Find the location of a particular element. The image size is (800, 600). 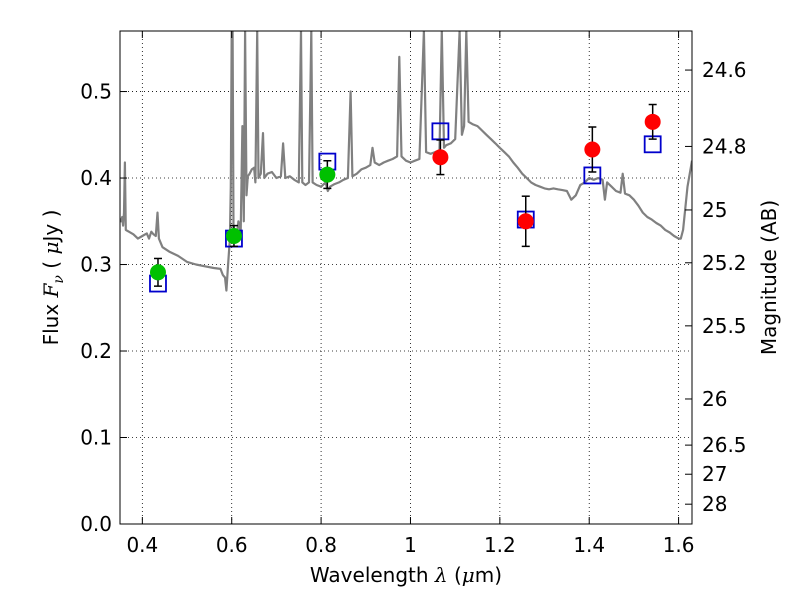

y-tick-label: 0.3 is located at coordinates (96, 265).